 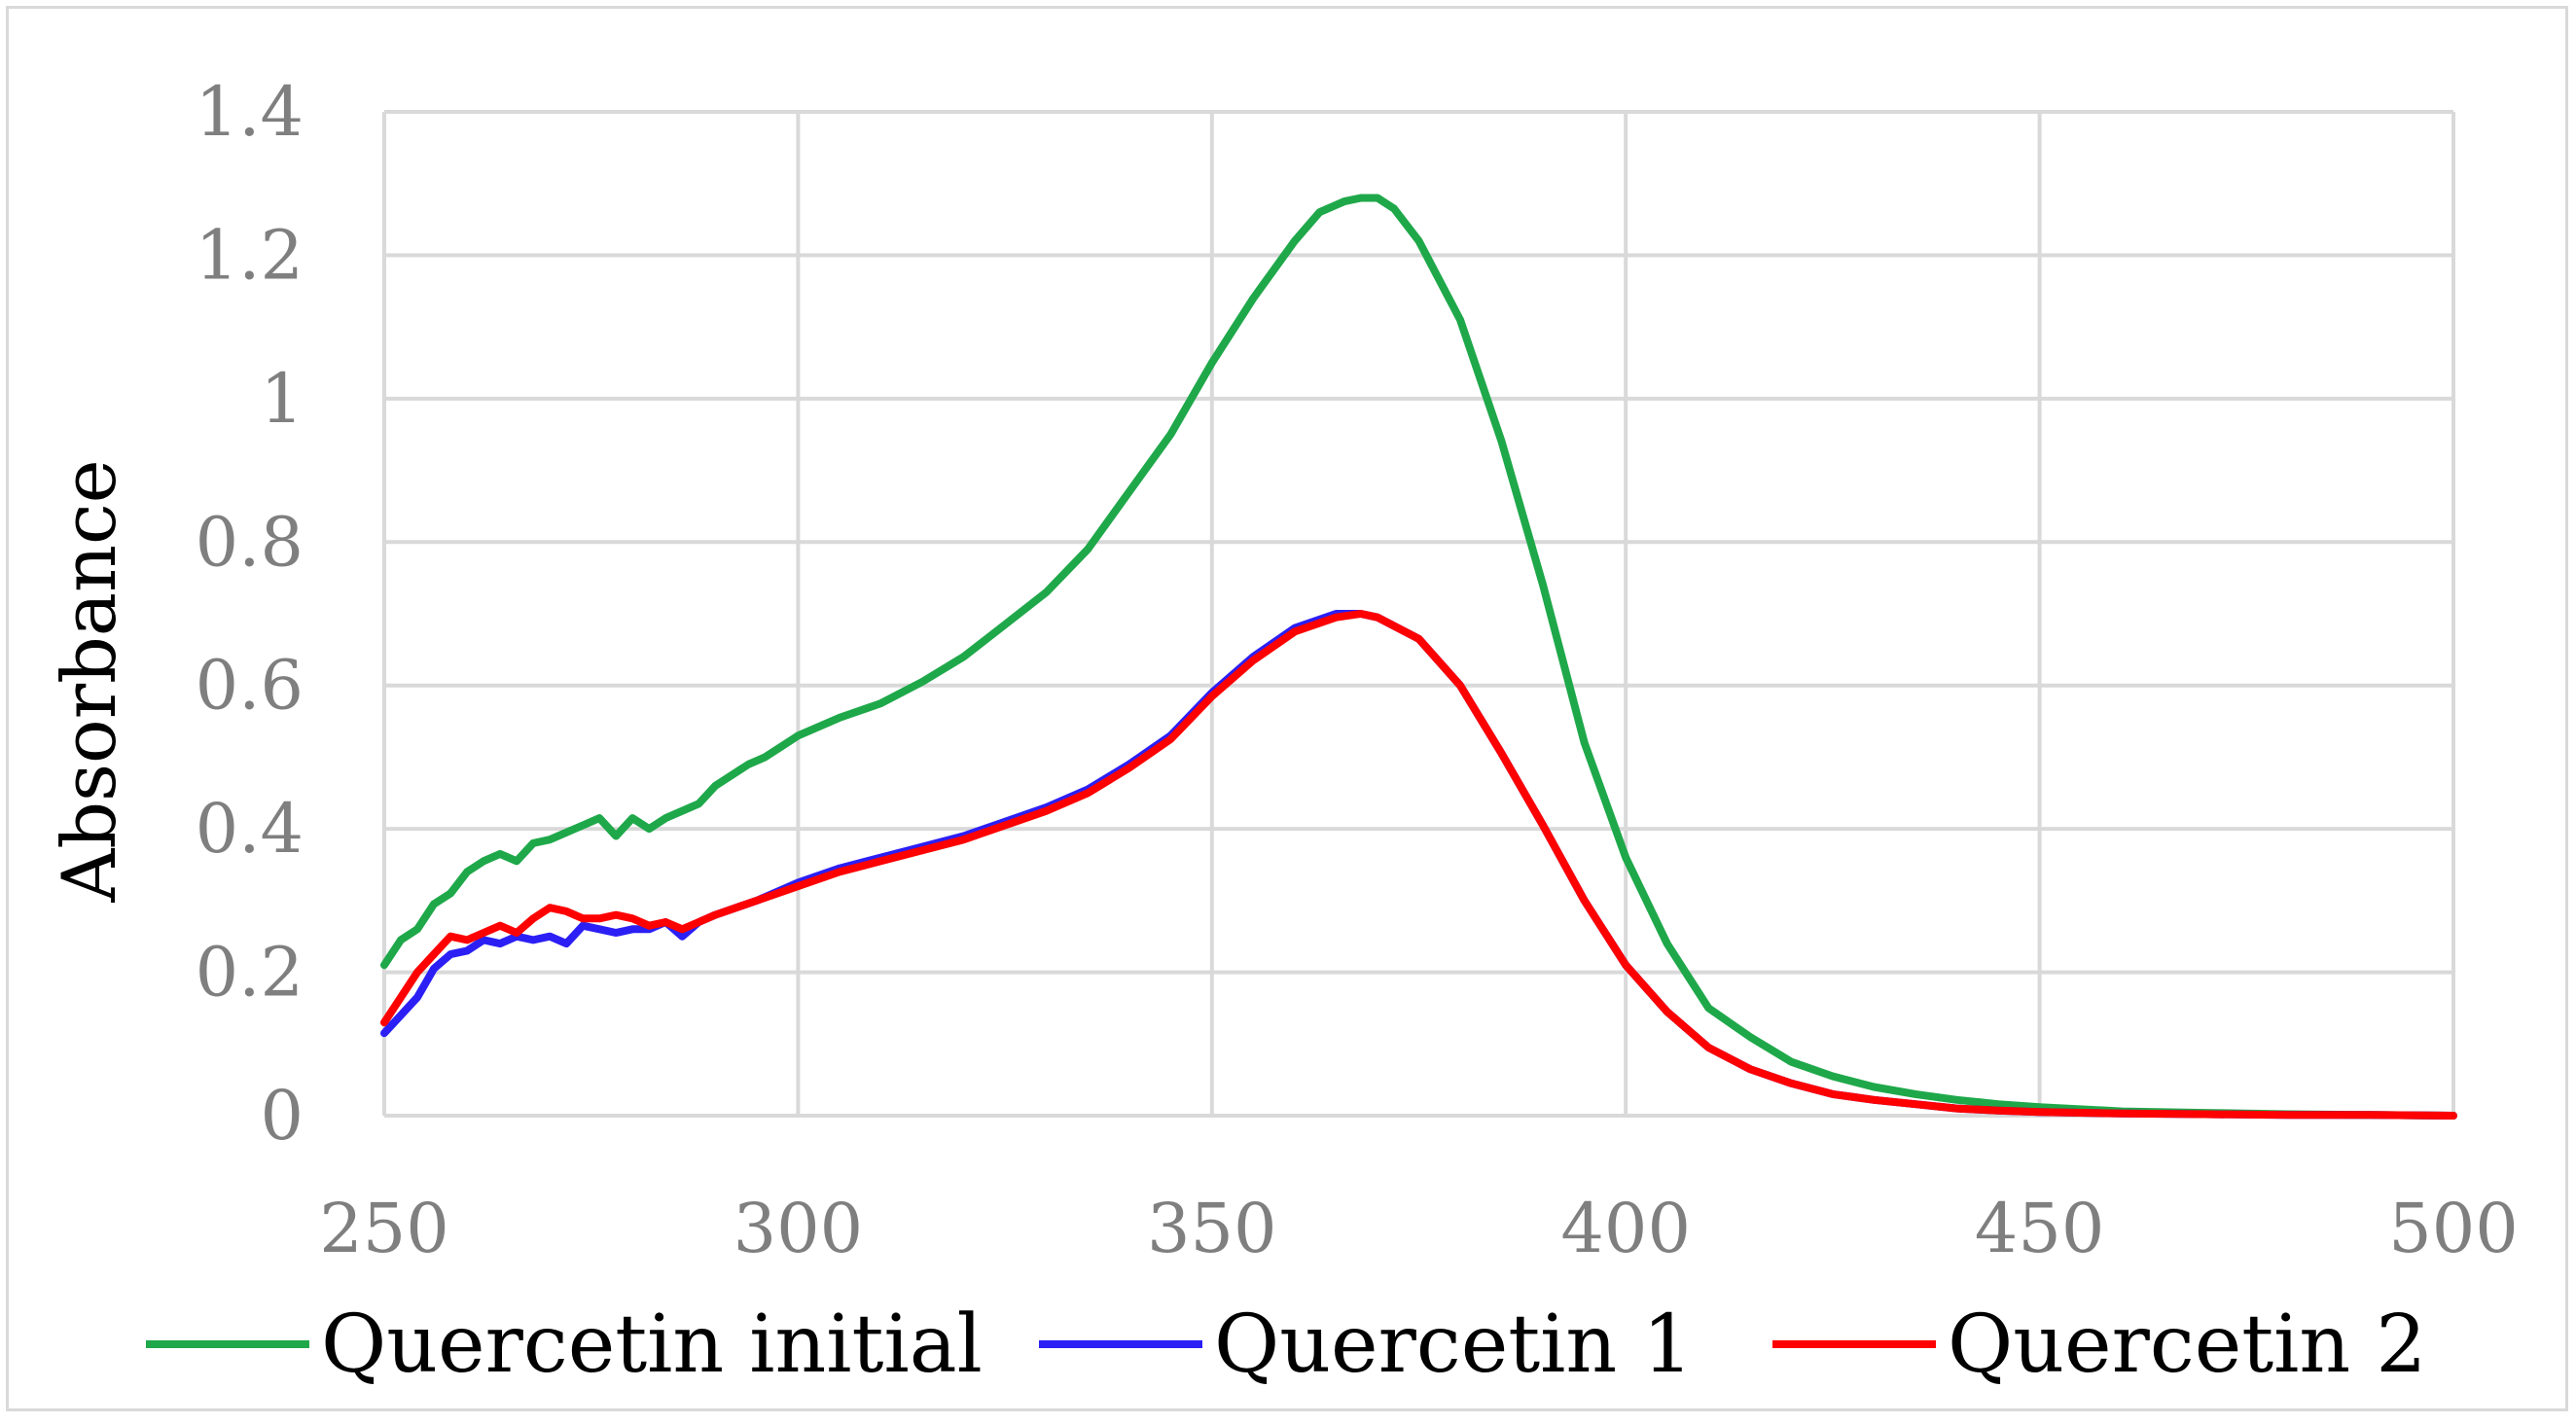 I want to click on y-tick-label: 0.2, so click(x=250, y=973).